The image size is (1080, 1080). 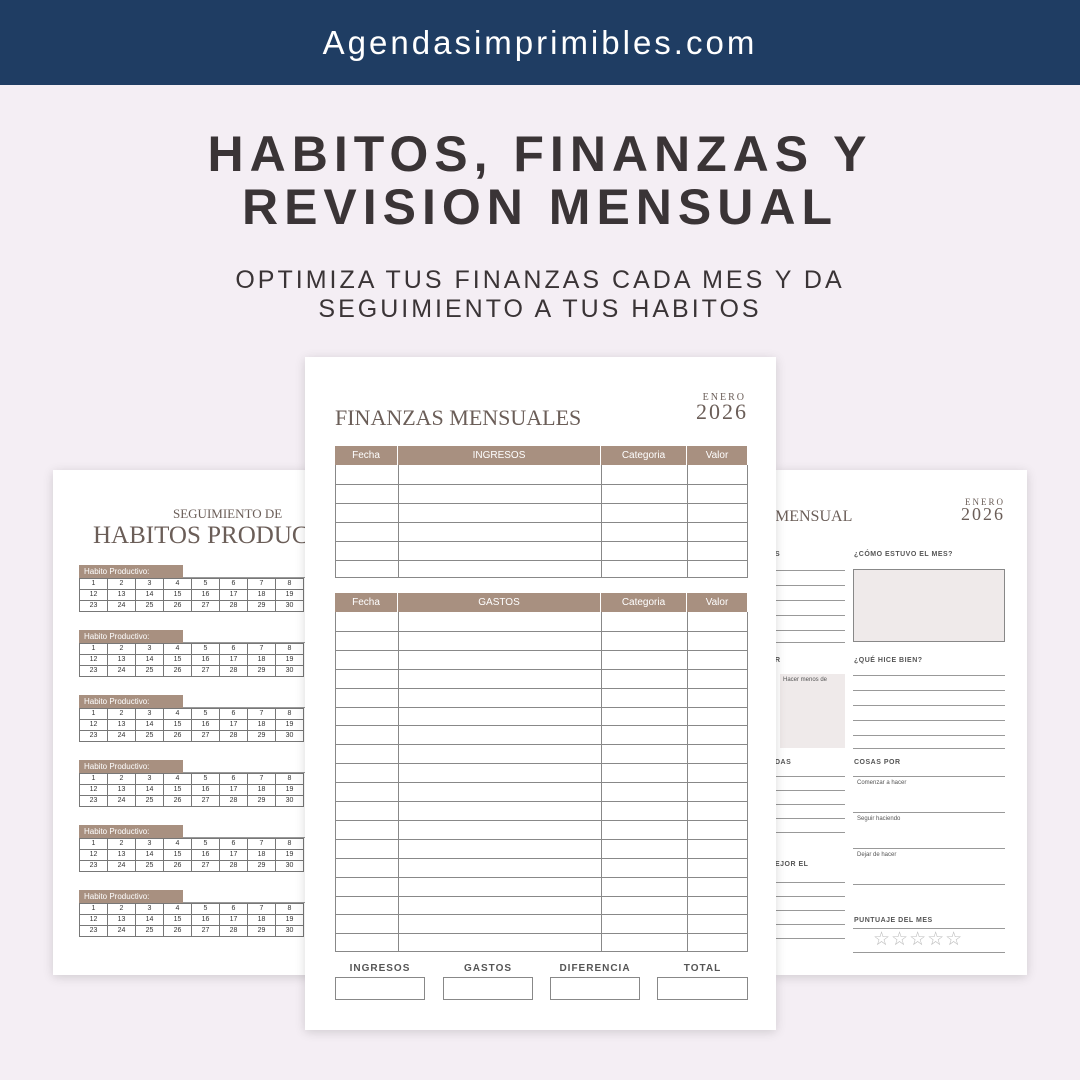 What do you see at coordinates (792, 864) in the screenshot?
I see `label: EJOR EL` at bounding box center [792, 864].